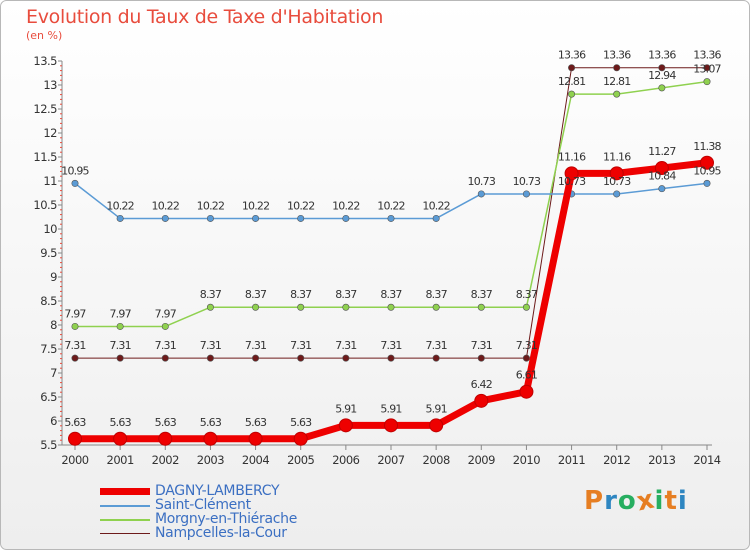 This screenshot has height=550, width=750. I want to click on y-tick-label: 8, so click(53, 325).